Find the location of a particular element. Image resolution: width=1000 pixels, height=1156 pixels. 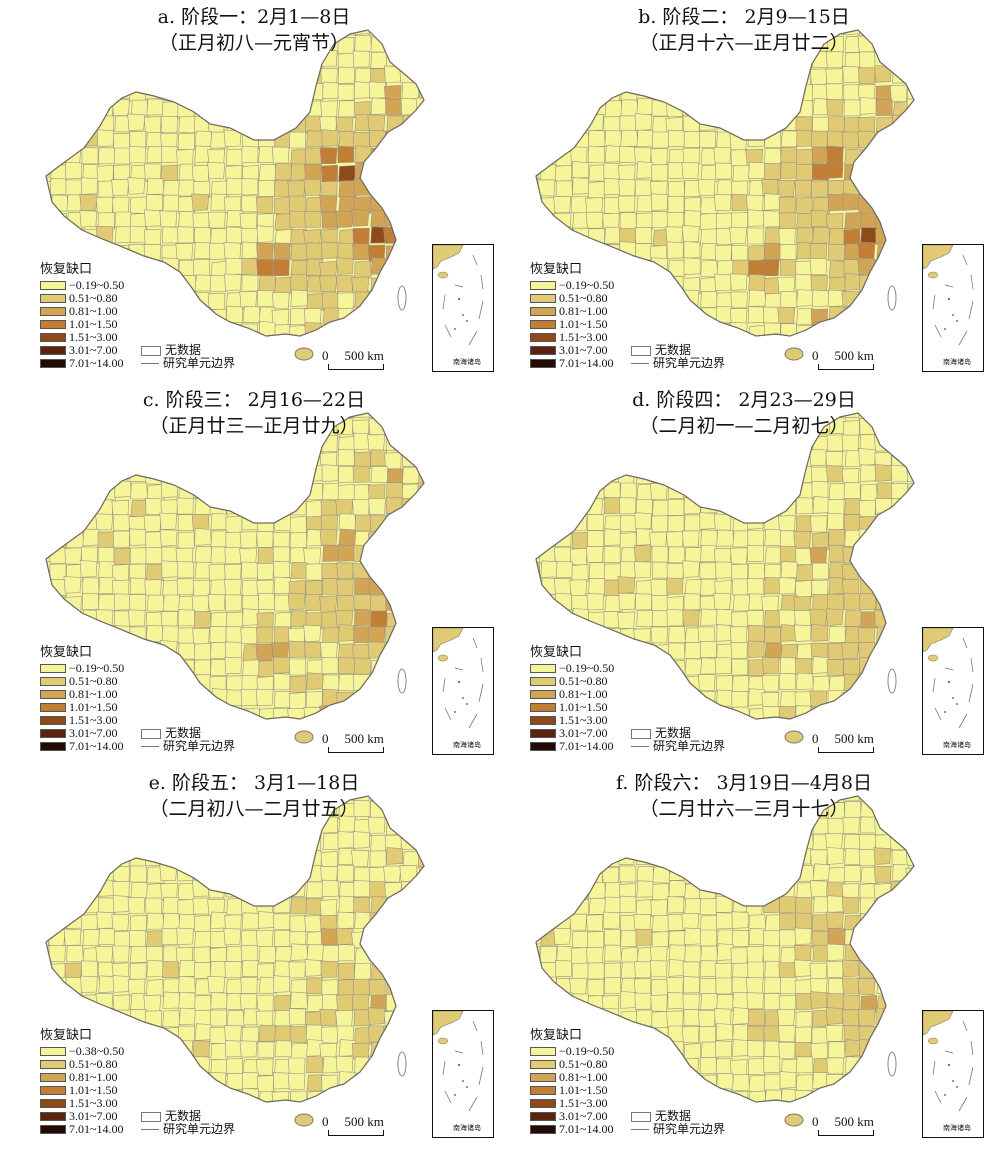

legend-extra: 无数据 研究单元边界 is located at coordinates (188, 357).